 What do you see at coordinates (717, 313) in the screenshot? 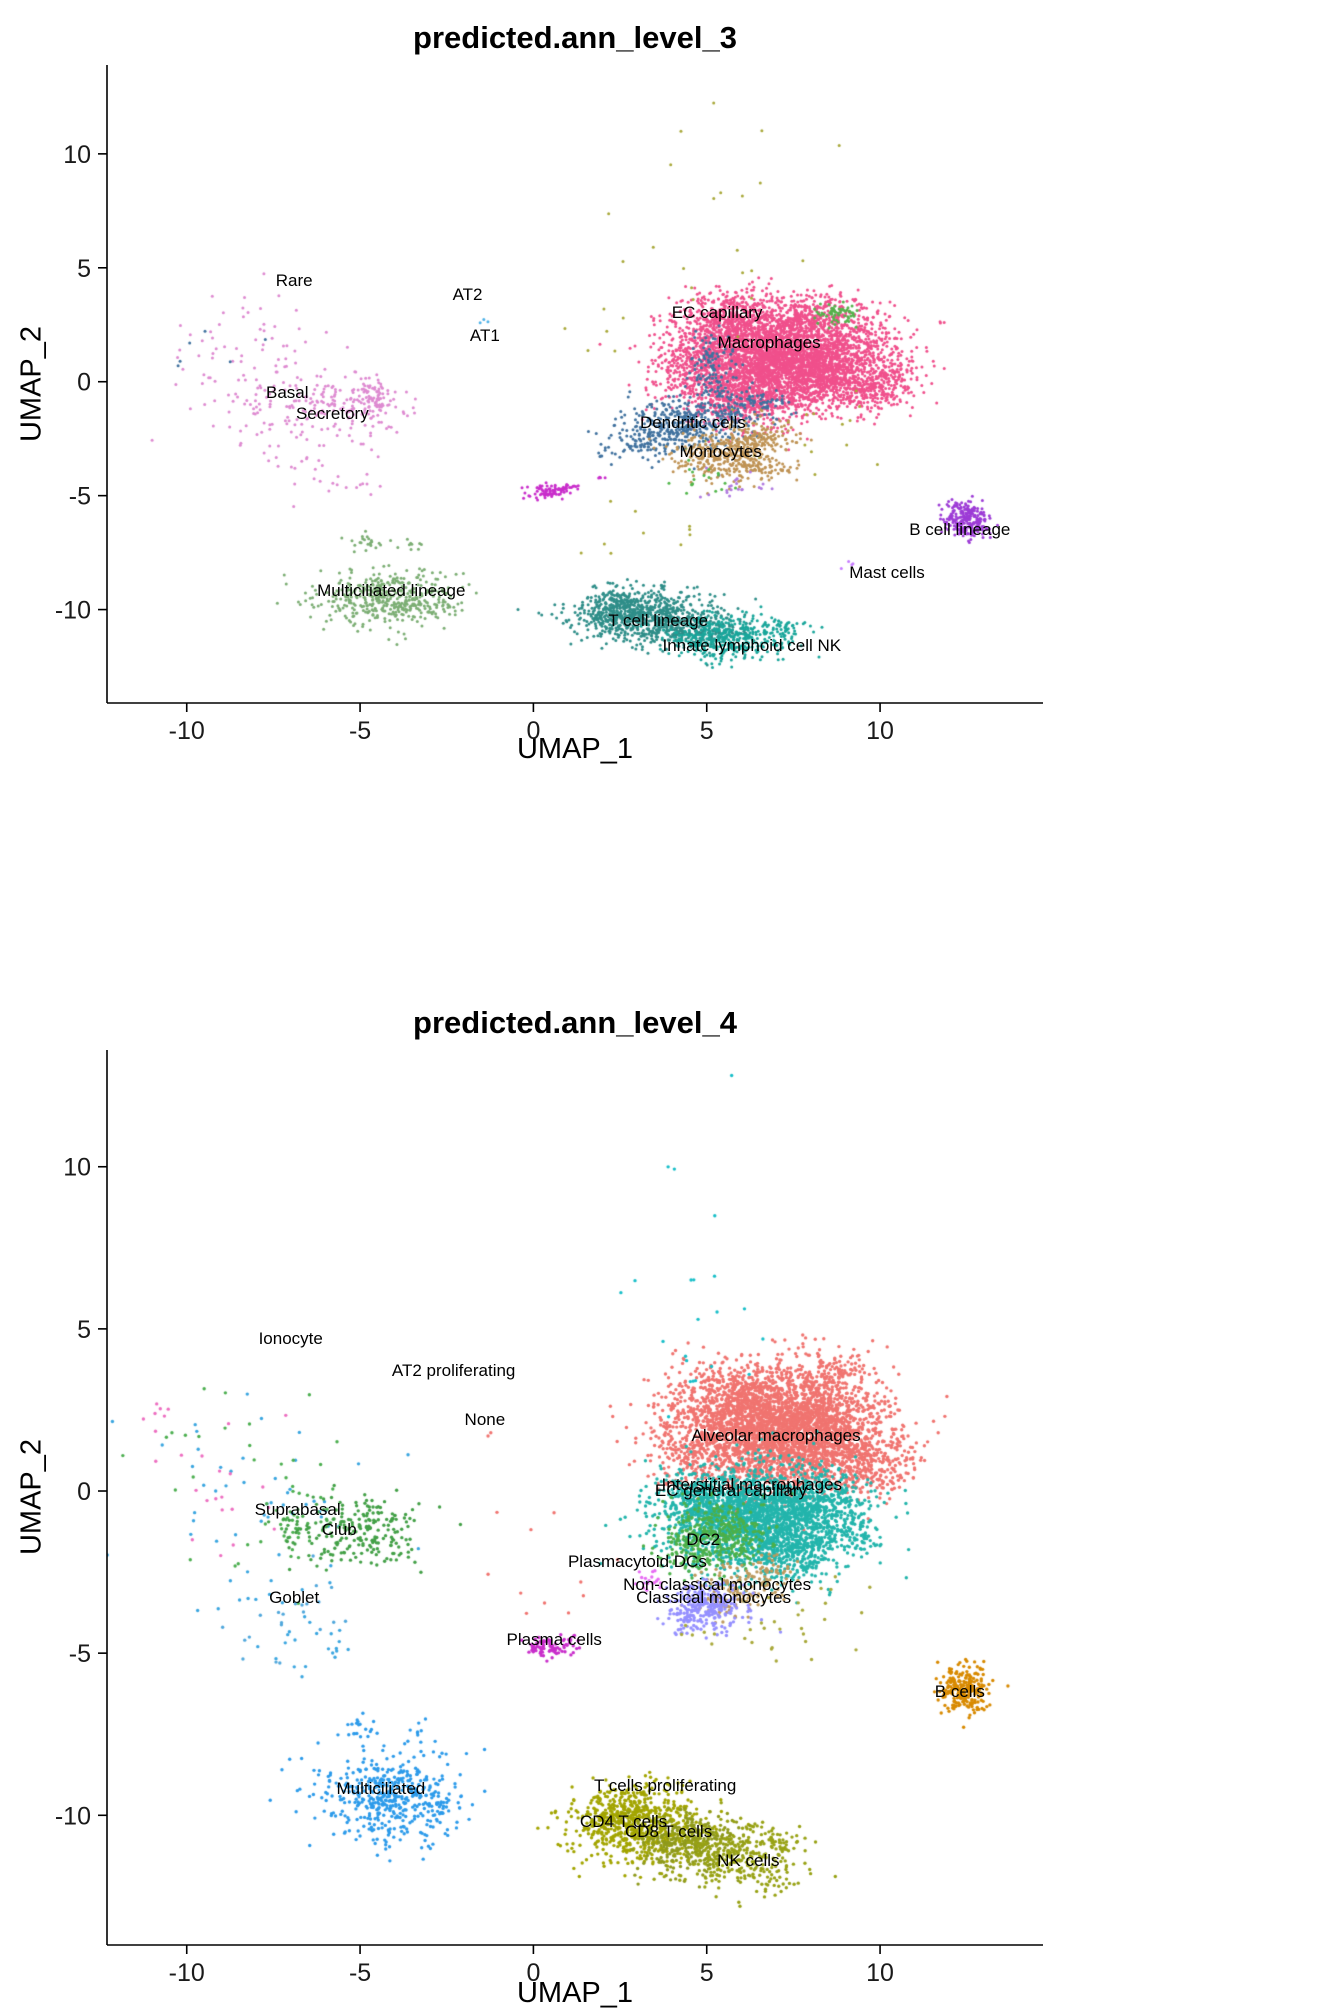
I see `cluster-label-ec-capillary: EC capillary` at bounding box center [717, 313].